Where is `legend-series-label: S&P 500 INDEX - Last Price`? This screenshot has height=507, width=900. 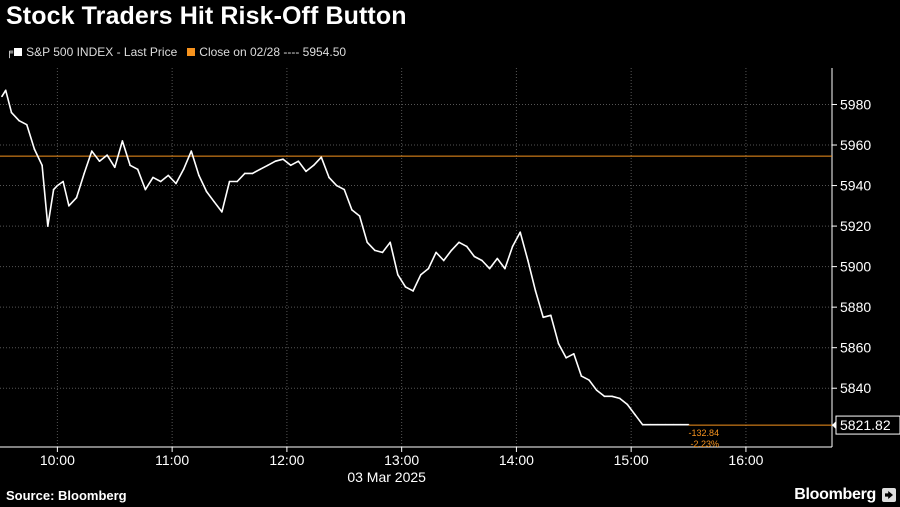
legend-series-label: S&P 500 INDEX - Last Price is located at coordinates (102, 52).